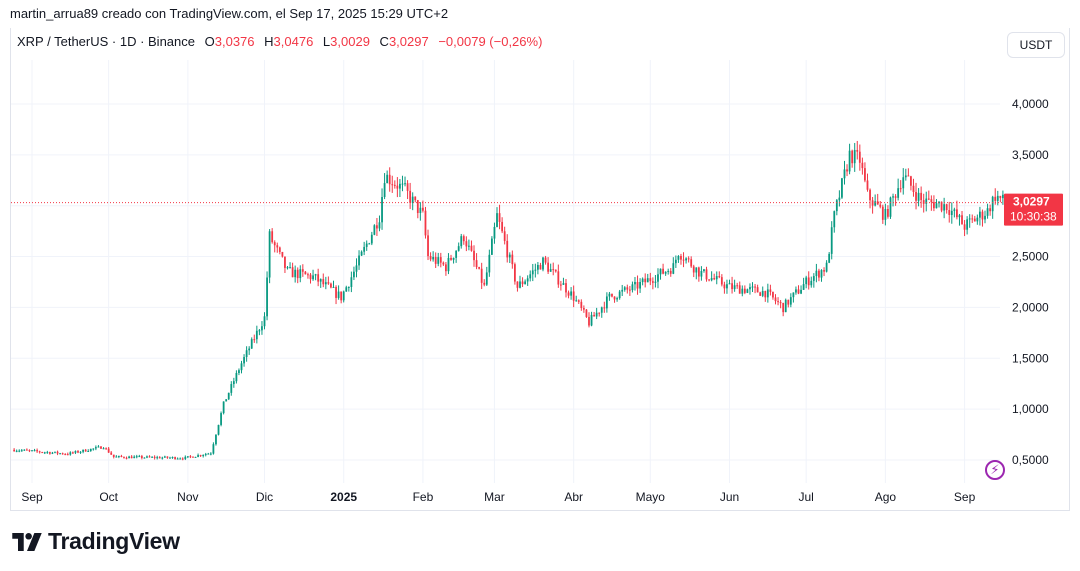 The height and width of the screenshot is (571, 1080). I want to click on open-label: O, so click(209, 41).